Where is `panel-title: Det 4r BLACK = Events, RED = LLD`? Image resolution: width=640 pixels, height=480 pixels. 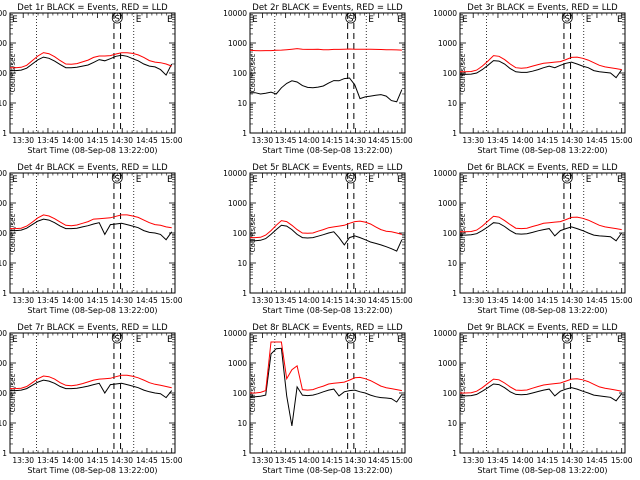 panel-title: Det 4r BLACK = Events, RED = LLD is located at coordinates (92, 168).